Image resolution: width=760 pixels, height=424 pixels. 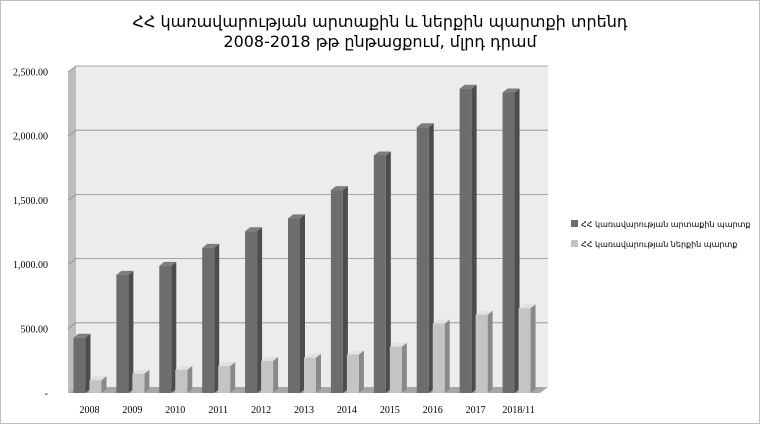 I want to click on x-tick-label: 2008, so click(x=89, y=410).